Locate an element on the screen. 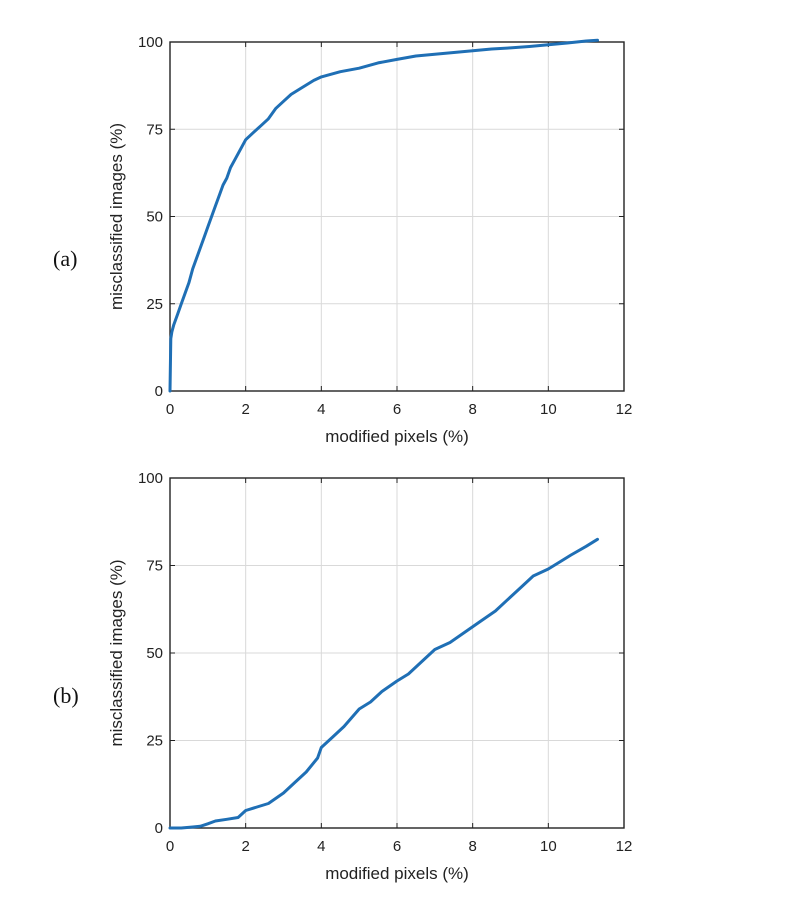 This screenshot has height=899, width=800. panel-label: (b) is located at coordinates (66, 695).